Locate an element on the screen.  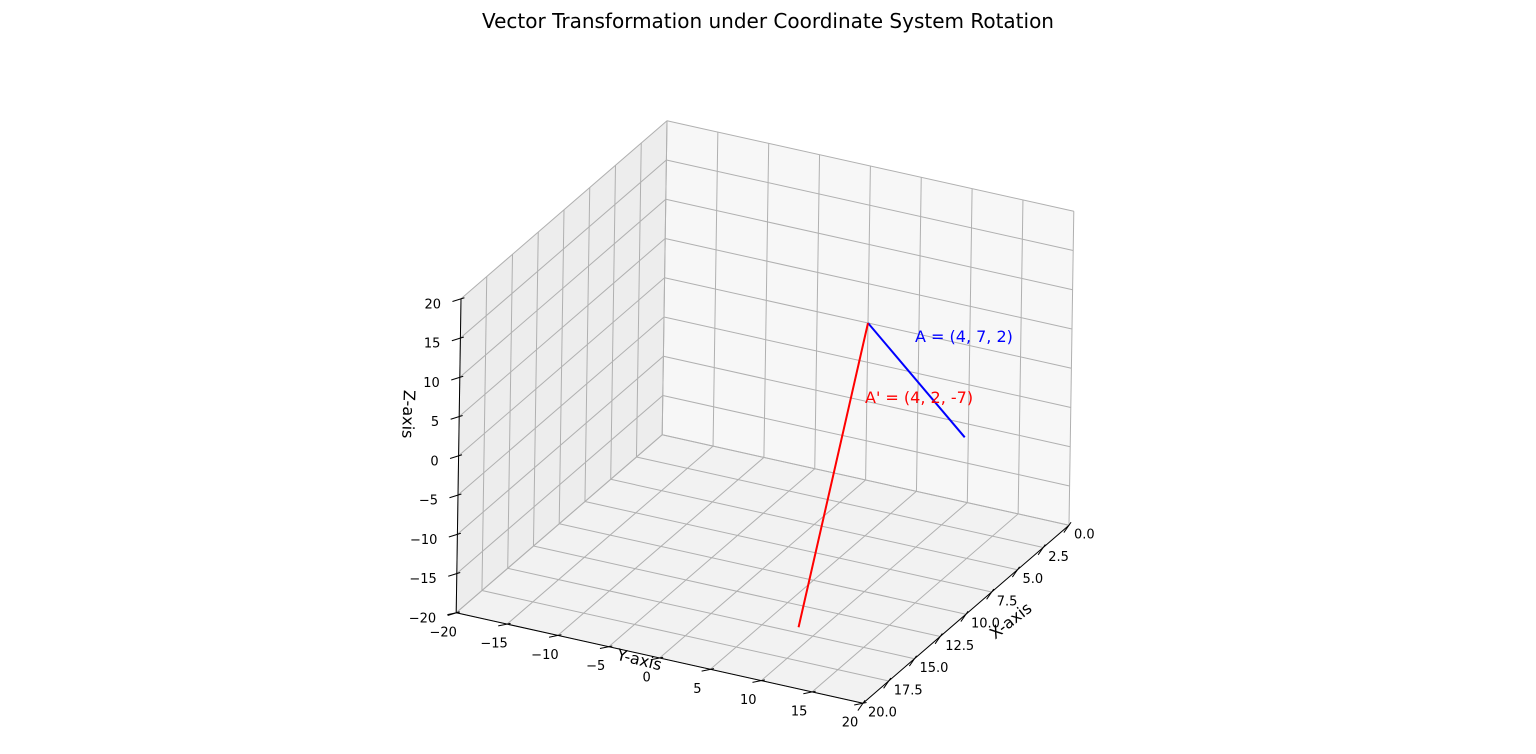
z-axis-tick-label: −15 is located at coordinates (422, 579).